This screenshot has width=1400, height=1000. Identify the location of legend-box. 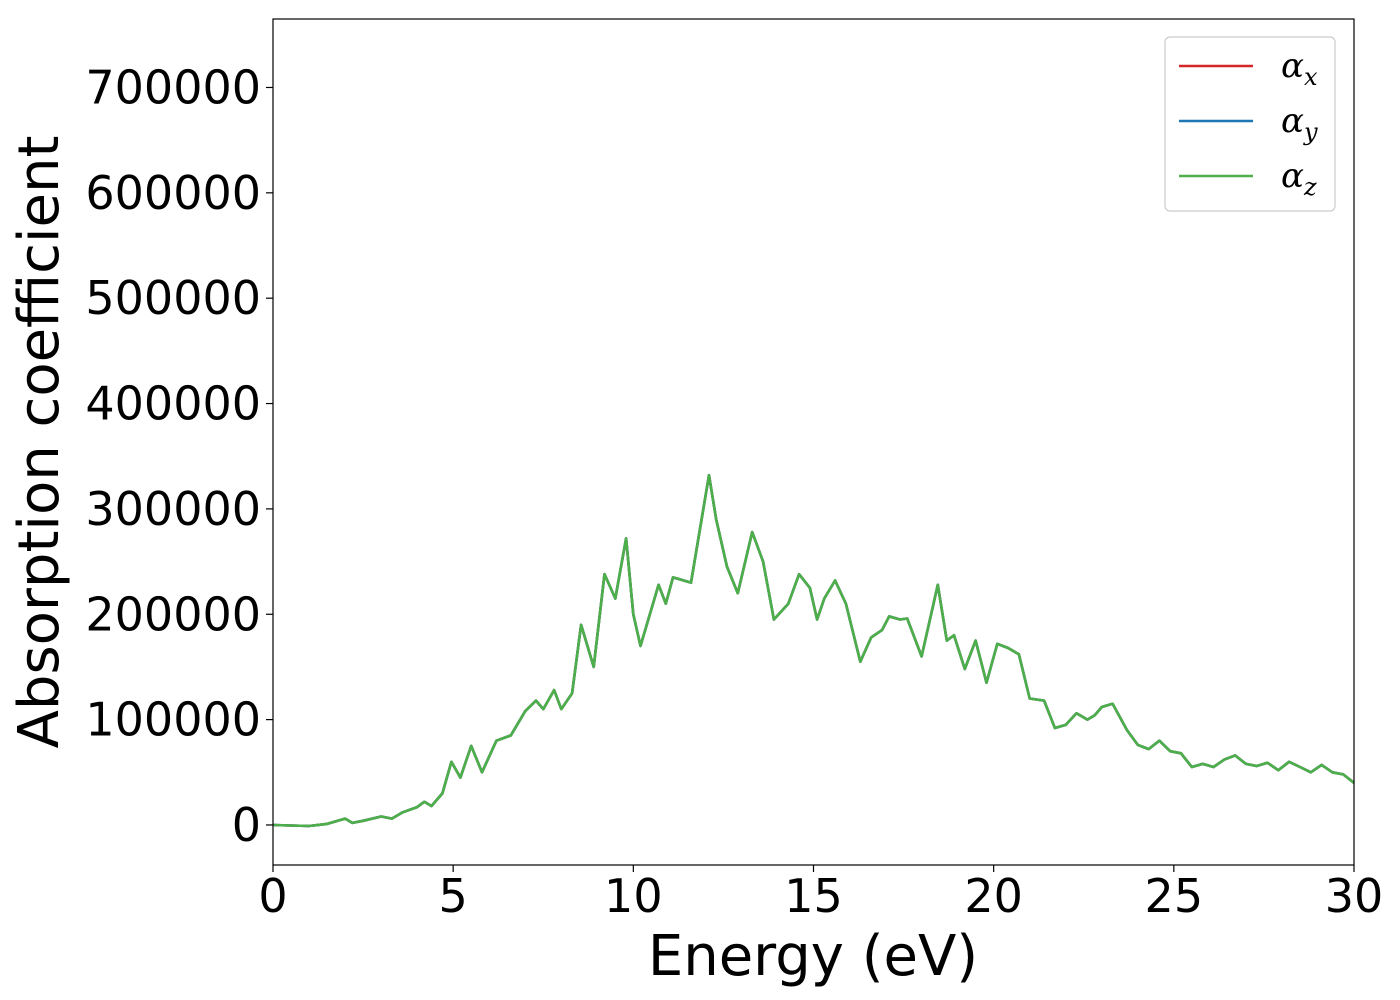
(1250, 124).